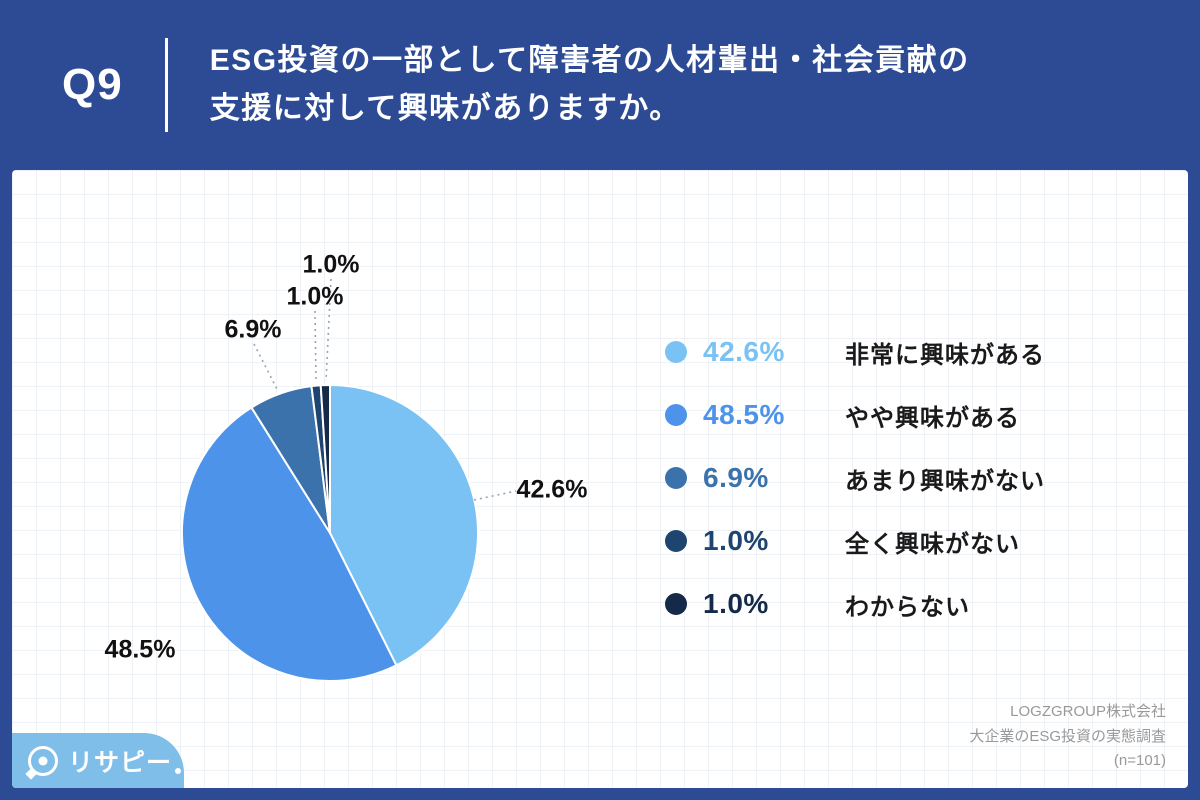 The width and height of the screenshot is (1200, 800). Describe the element at coordinates (328, 330) in the screenshot. I see `leader-line-1-0-a` at that location.